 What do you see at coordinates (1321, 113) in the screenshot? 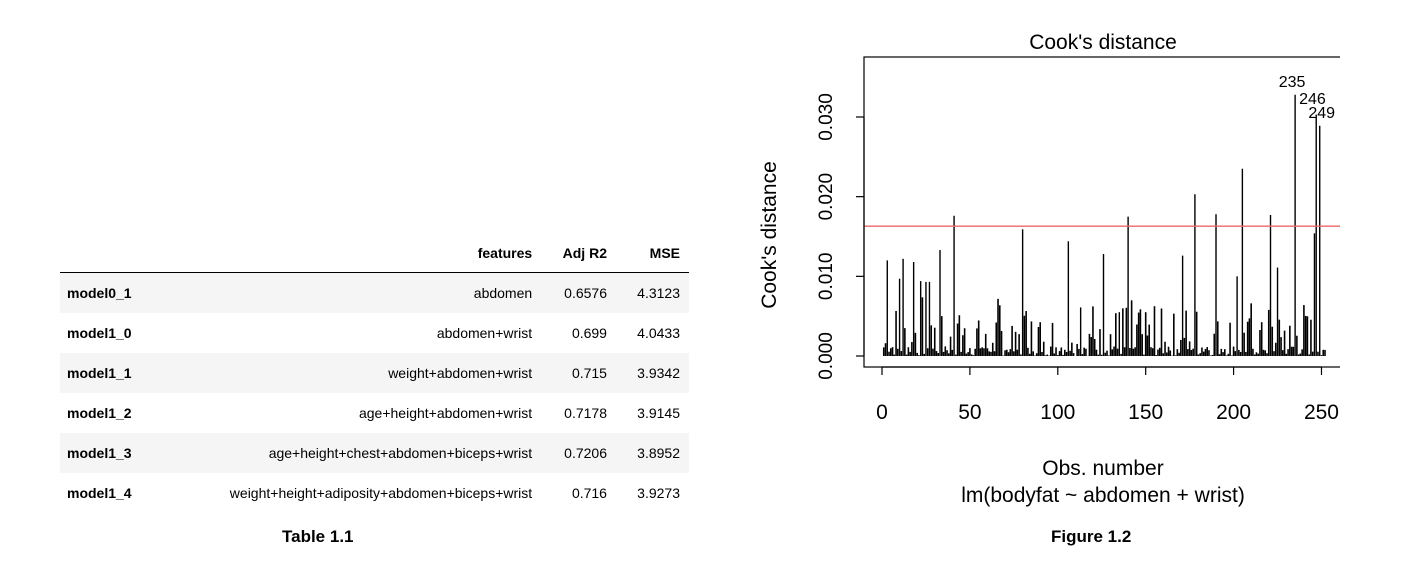
I see `point-label: 249` at bounding box center [1321, 113].